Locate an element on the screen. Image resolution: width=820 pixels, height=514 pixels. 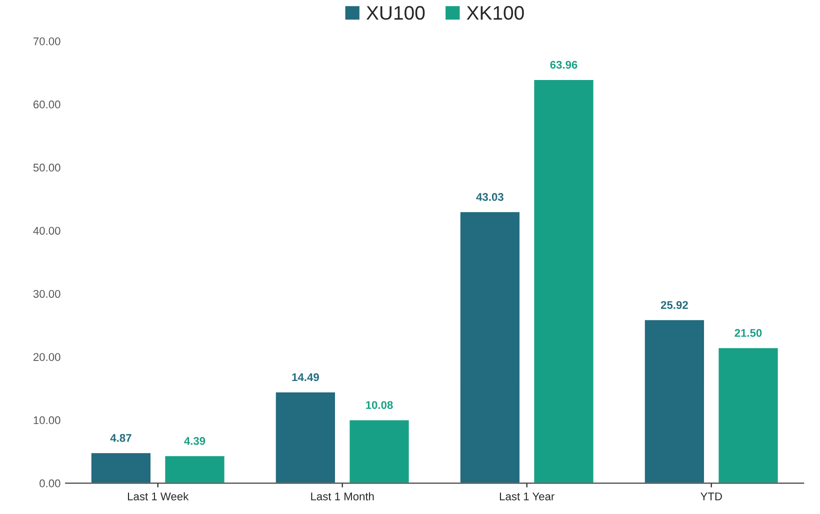
y-tick-label: 70.00 is located at coordinates (47, 41).